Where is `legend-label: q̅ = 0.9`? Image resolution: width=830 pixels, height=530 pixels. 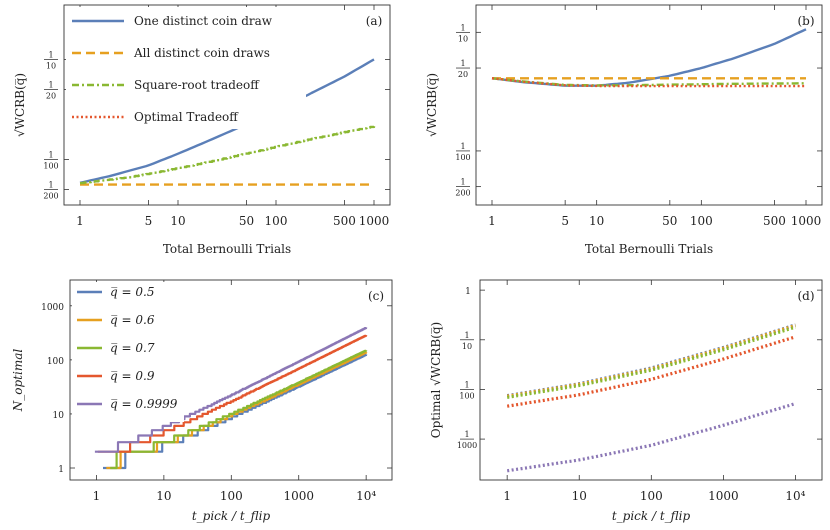 legend-label: q̅ = 0.9 is located at coordinates (132, 376).